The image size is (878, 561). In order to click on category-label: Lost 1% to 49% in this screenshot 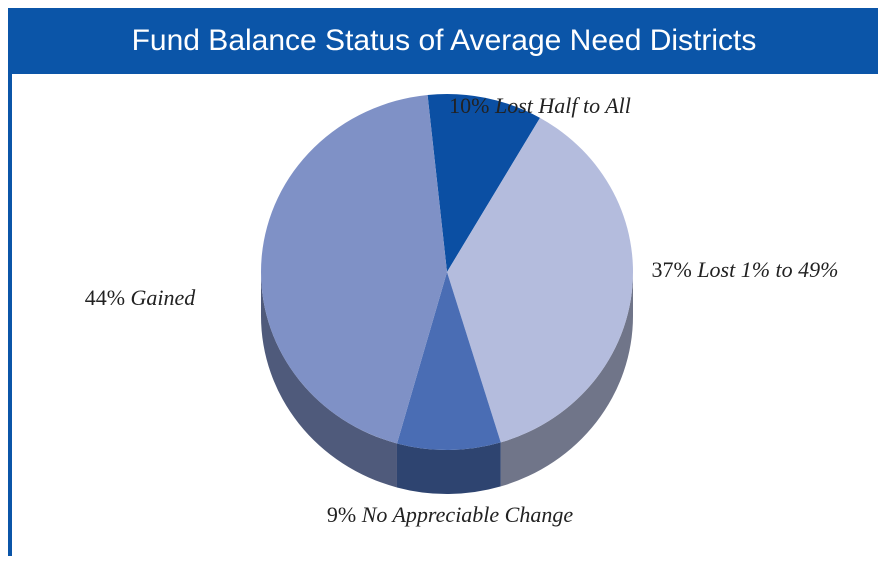, I will do `click(767, 269)`.